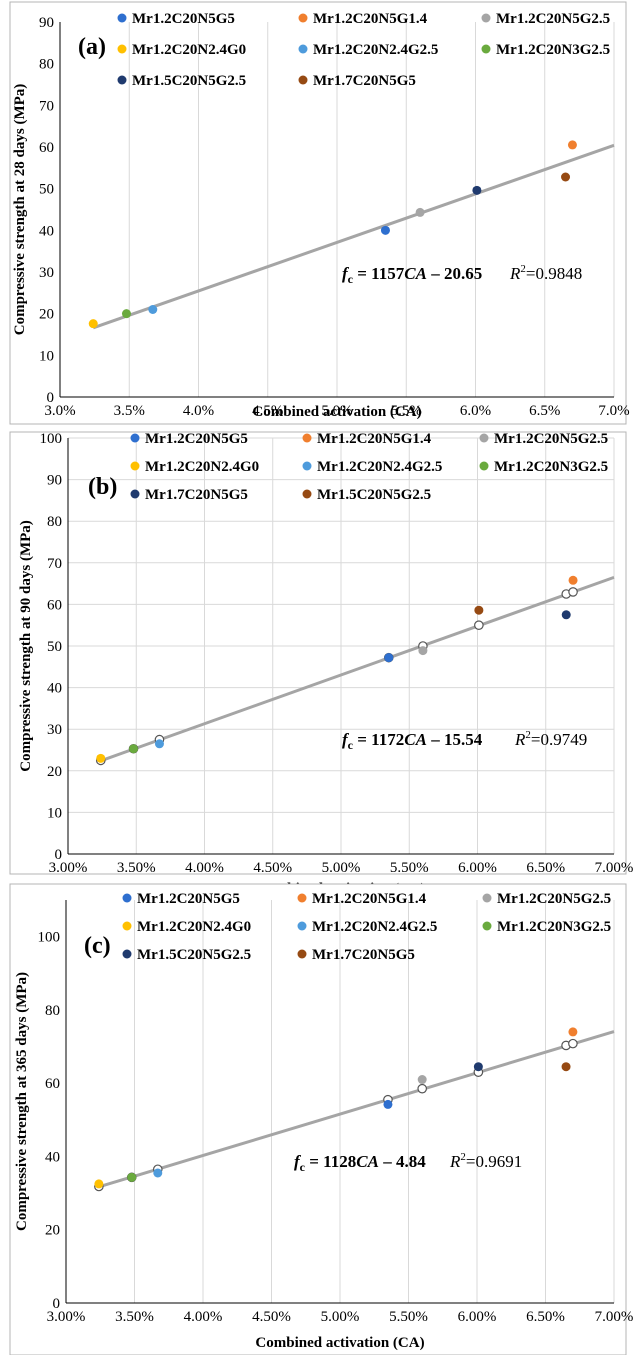 The height and width of the screenshot is (1355, 638). What do you see at coordinates (339, 1343) in the screenshot?
I see `x-axis-title: Combined activation (CA)` at bounding box center [339, 1343].